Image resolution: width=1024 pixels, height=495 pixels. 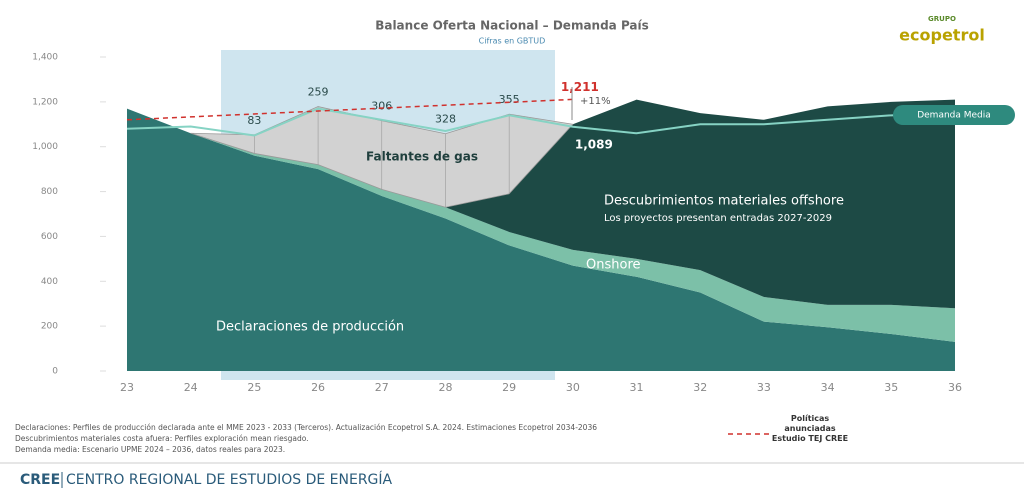 I want to click on demand-line, so click(x=541, y=122).